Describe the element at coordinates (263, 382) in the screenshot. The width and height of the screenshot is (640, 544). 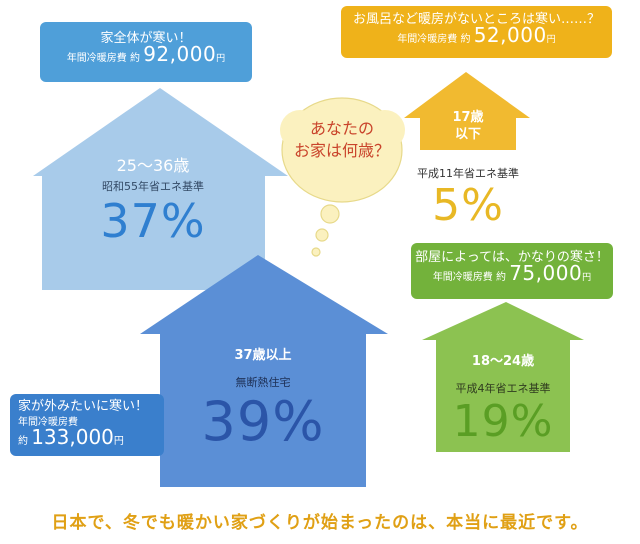
I see `house-3-standard: 無断熱住宅` at that location.